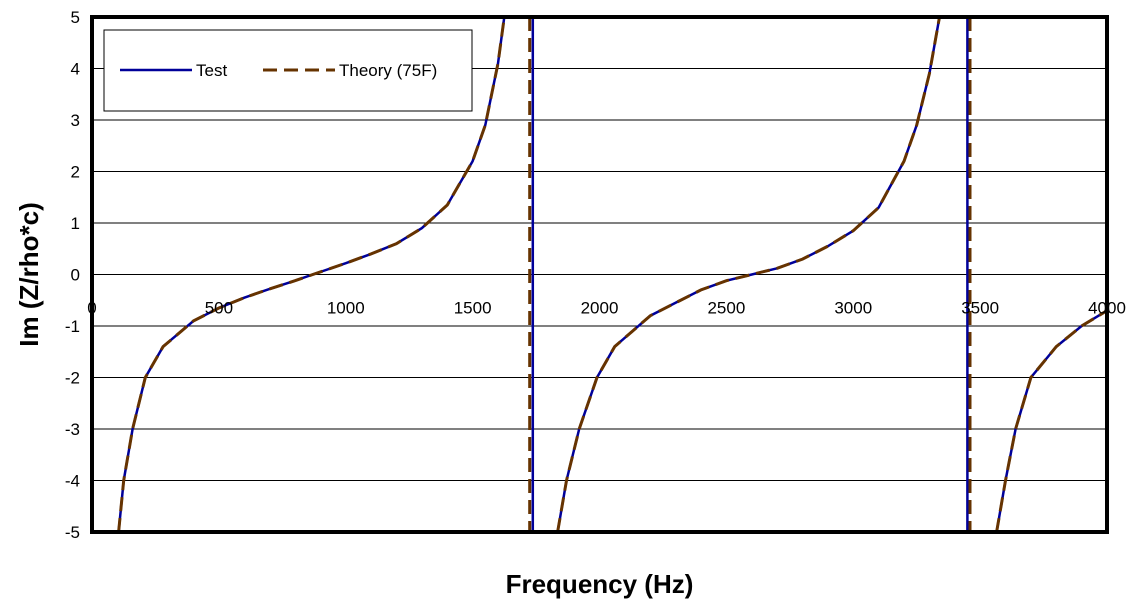 This screenshot has width=1134, height=607. I want to click on x-axis-tick-labels: 0 500 1000 1500 2000 2500 3000 3500 4000, so click(606, 308).